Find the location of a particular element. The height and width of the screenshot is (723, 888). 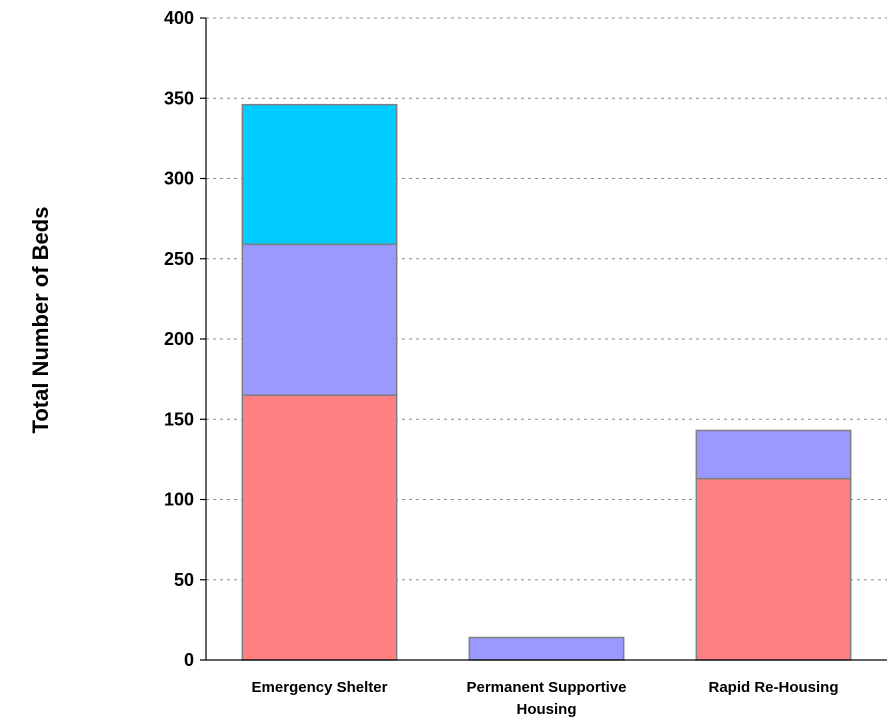

x-category-label: Permanent Supportive Housing is located at coordinates (546, 698).